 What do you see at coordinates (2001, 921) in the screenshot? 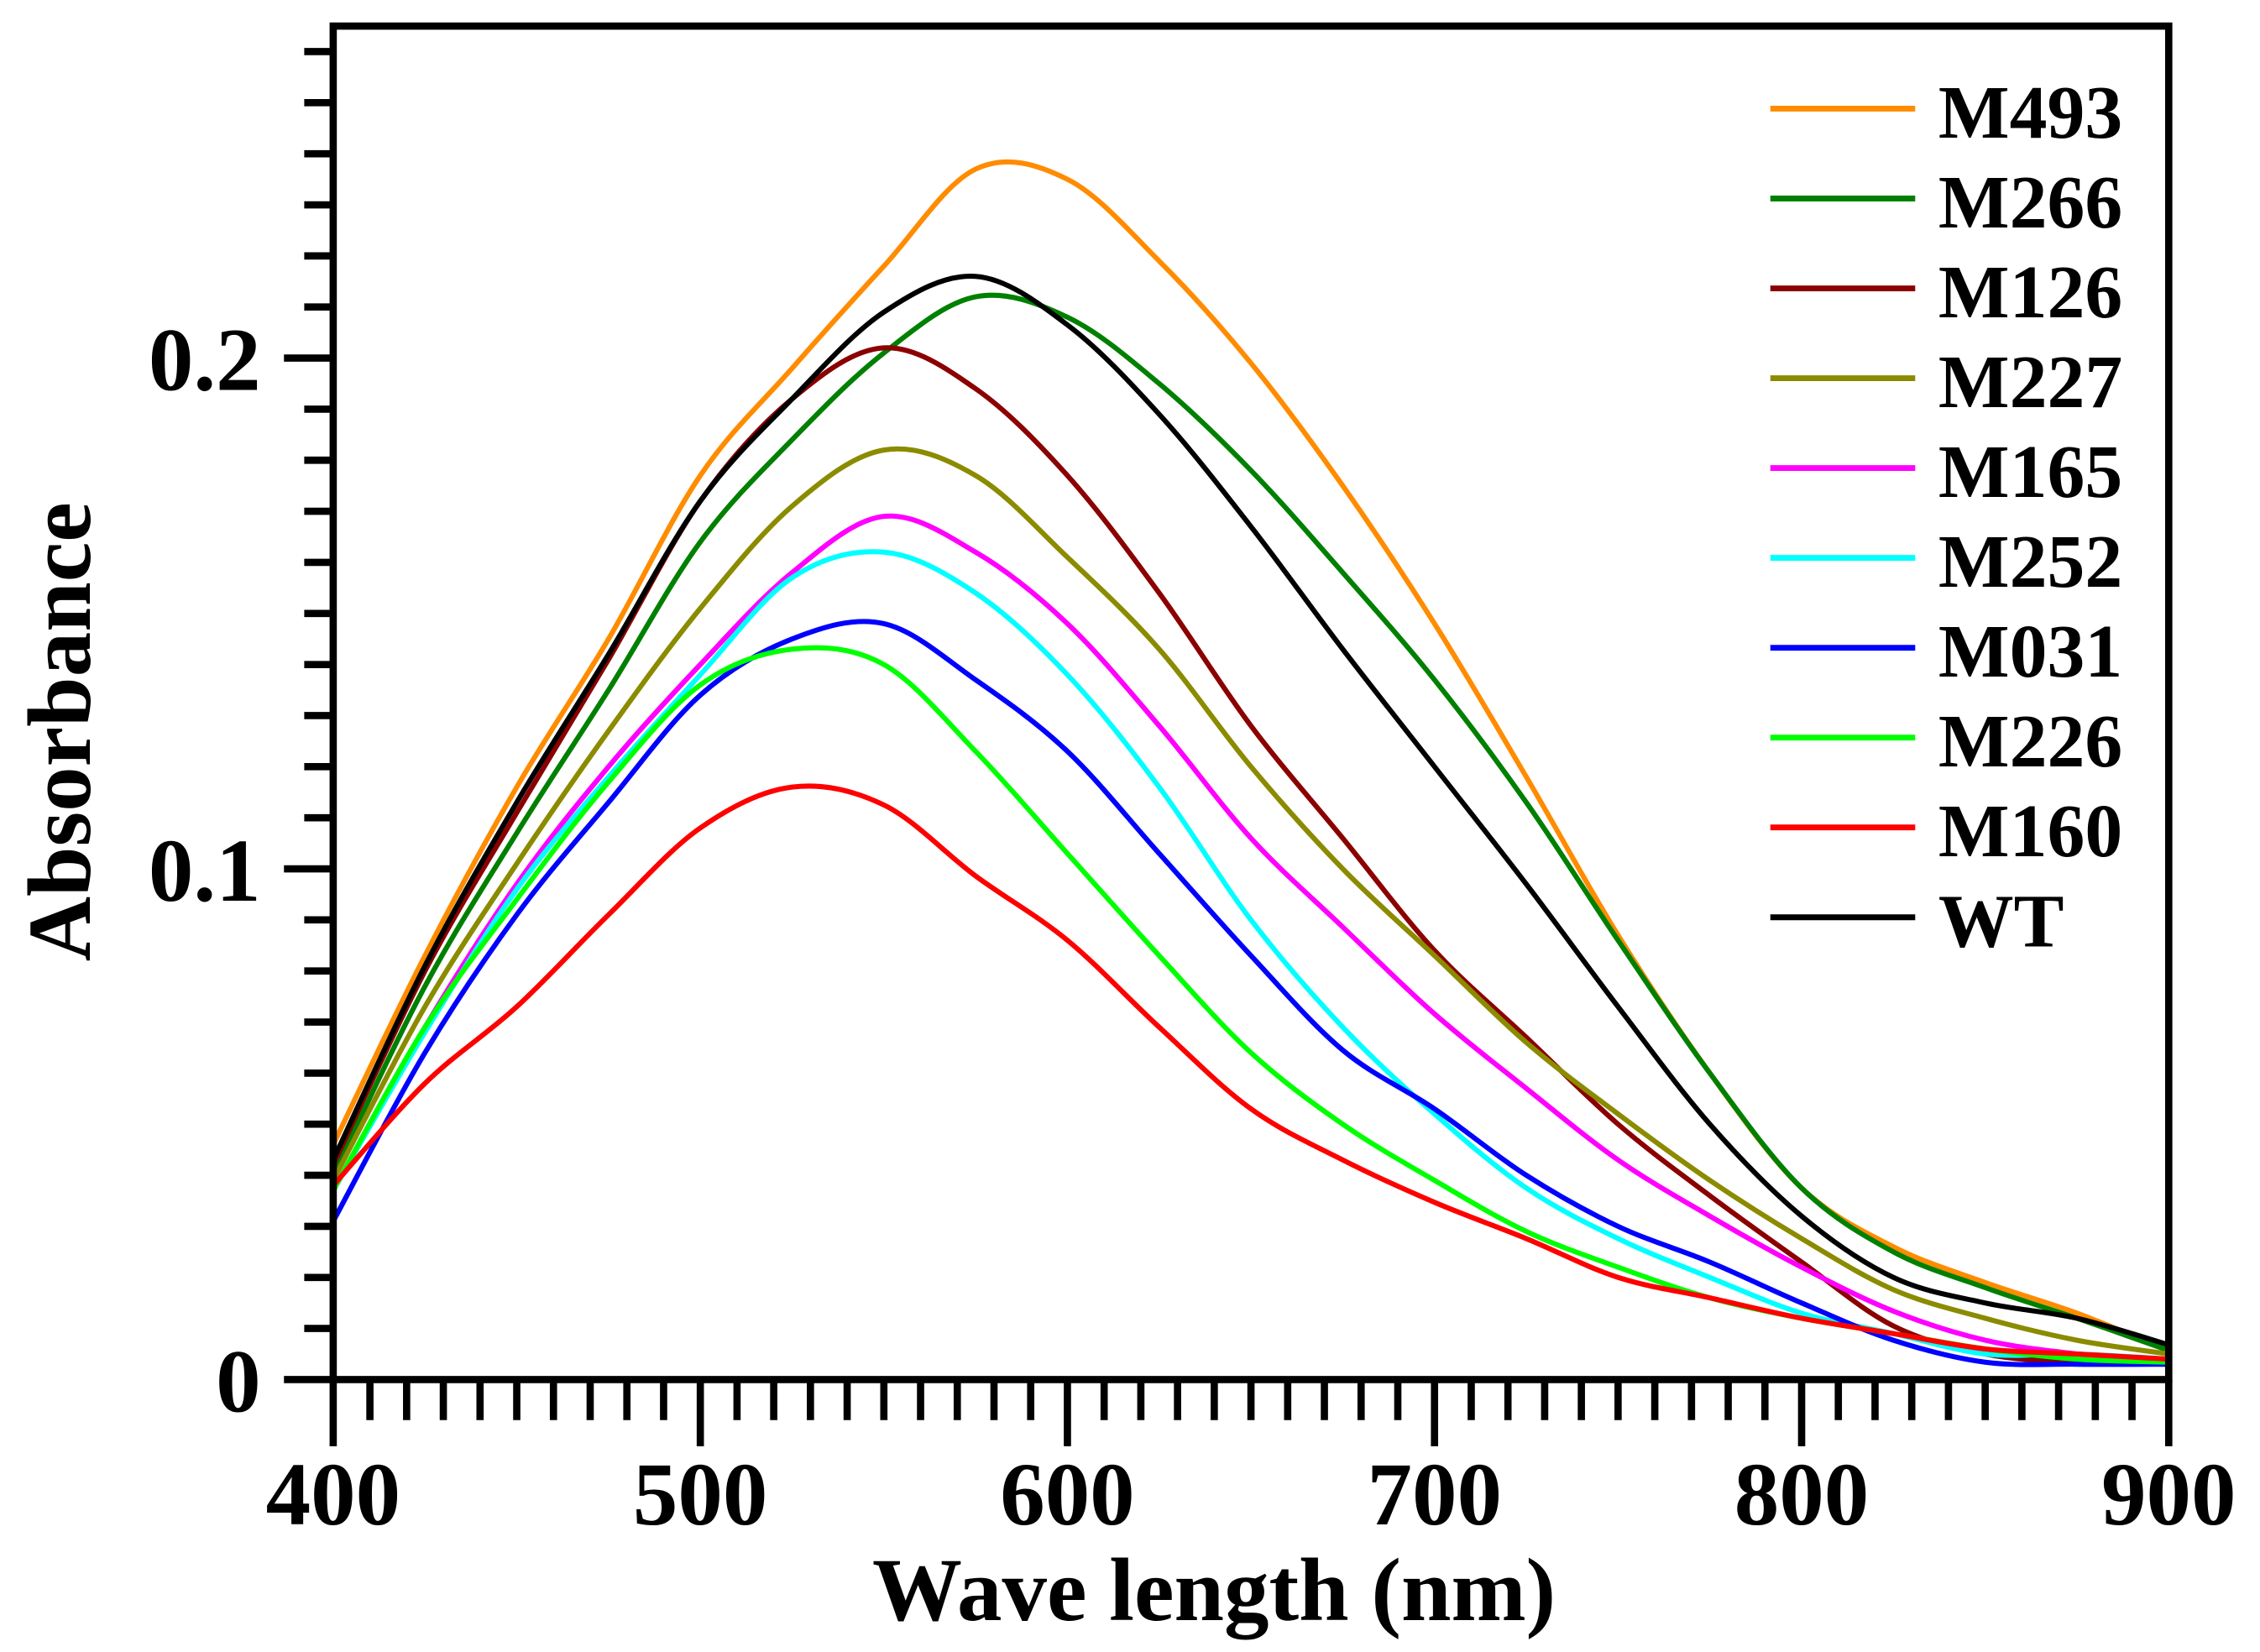
I see `legend-label: WT` at bounding box center [2001, 921].